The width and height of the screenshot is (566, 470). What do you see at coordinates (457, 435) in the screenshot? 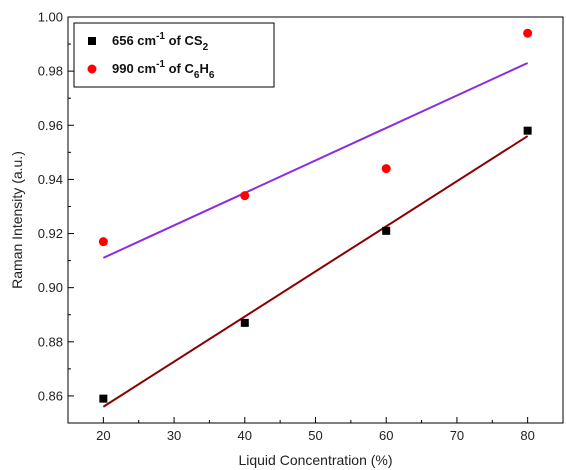
I see `x-tick-label: 70` at bounding box center [457, 435].